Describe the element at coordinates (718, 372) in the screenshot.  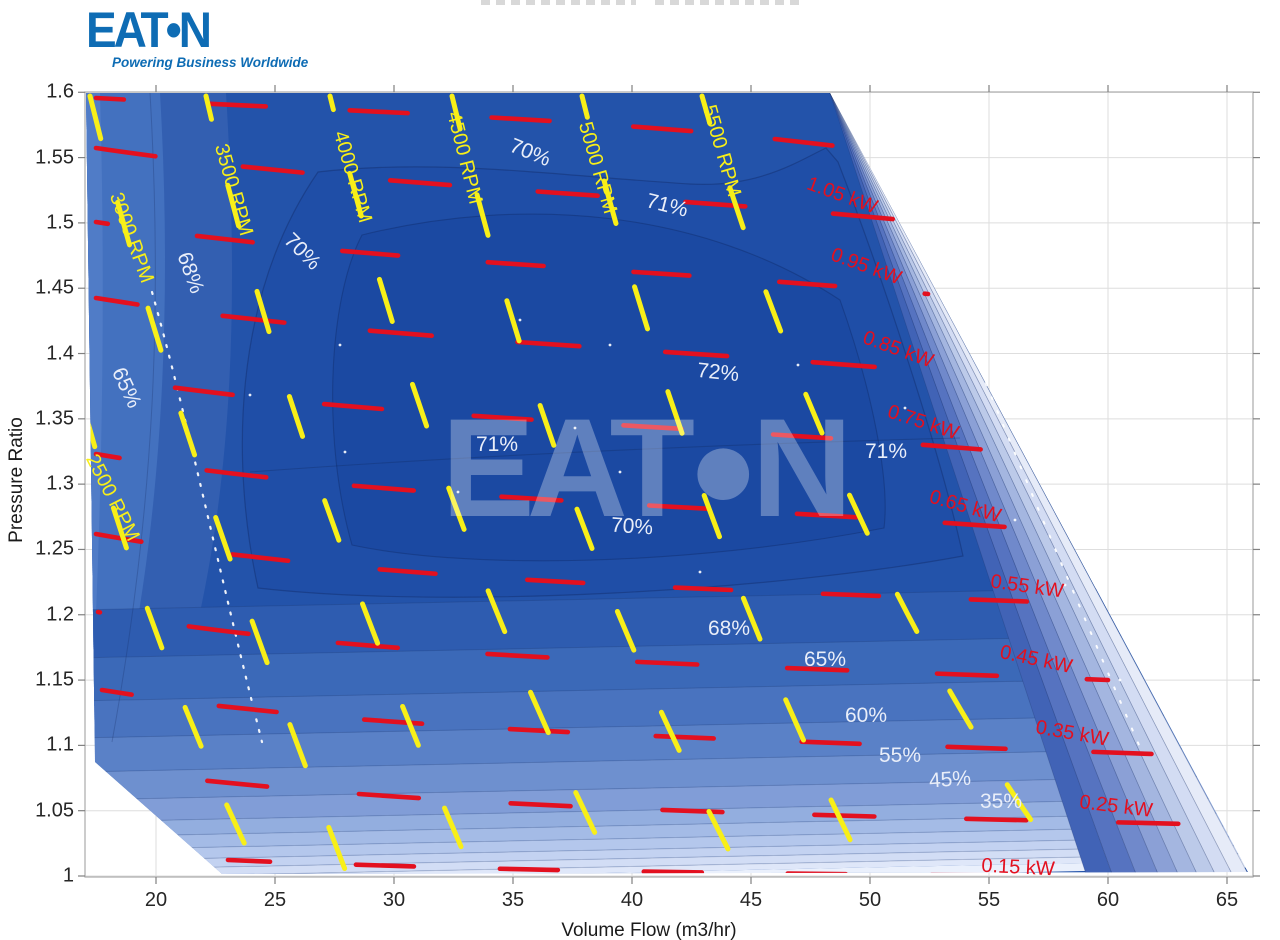
I see `efficiency-label: 72%` at that location.